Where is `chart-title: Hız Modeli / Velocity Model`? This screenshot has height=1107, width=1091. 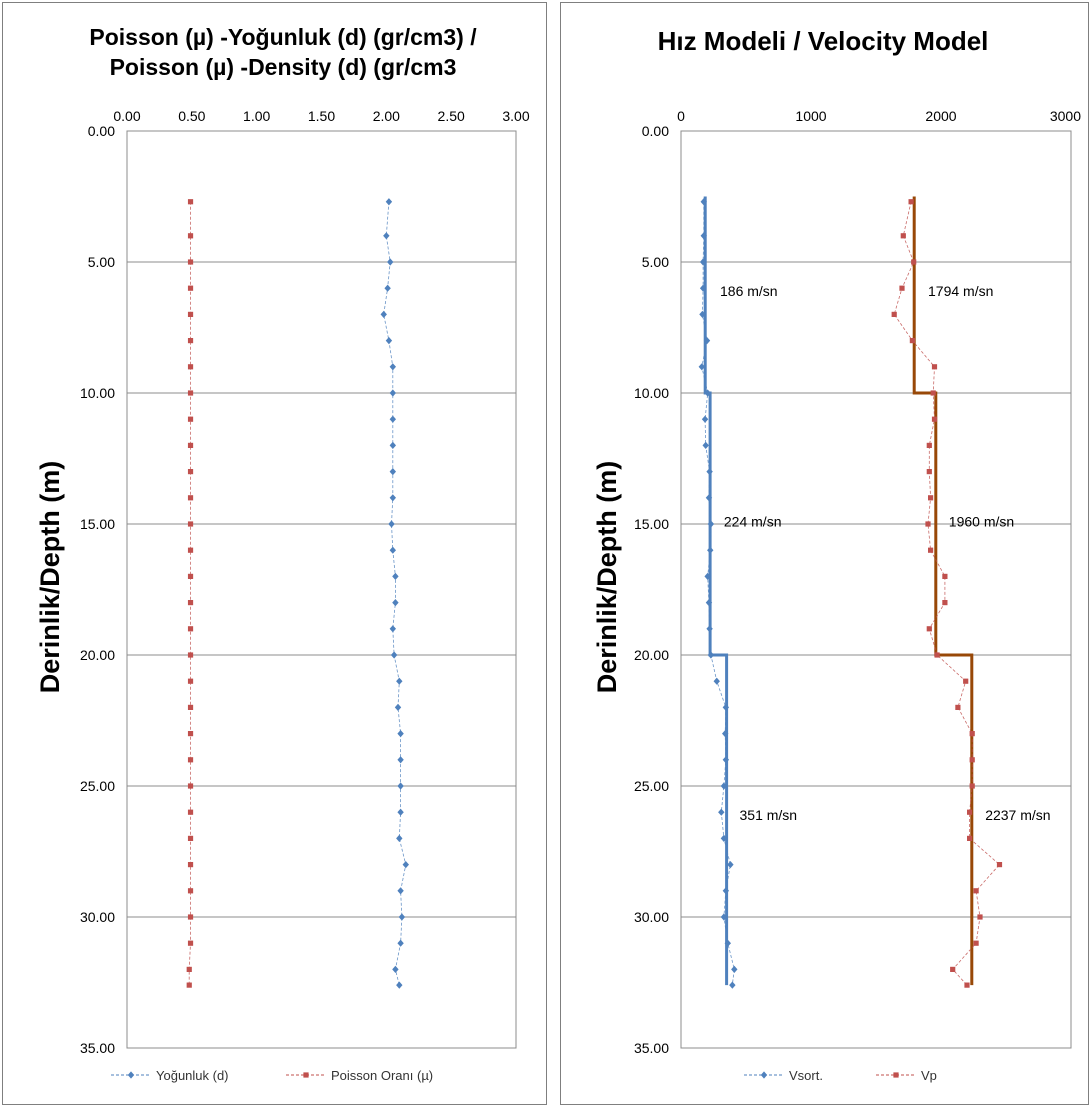 chart-title: Hız Modeli / Velocity Model is located at coordinates (823, 41).